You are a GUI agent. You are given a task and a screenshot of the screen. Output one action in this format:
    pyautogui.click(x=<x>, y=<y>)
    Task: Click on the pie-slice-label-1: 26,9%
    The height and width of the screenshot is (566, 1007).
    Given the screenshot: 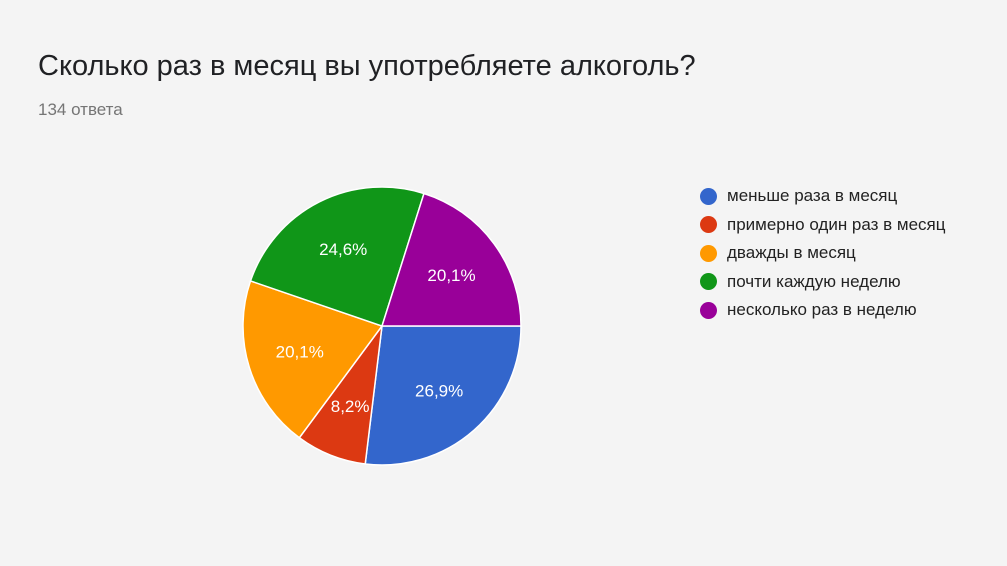 What is the action you would take?
    pyautogui.click(x=439, y=391)
    